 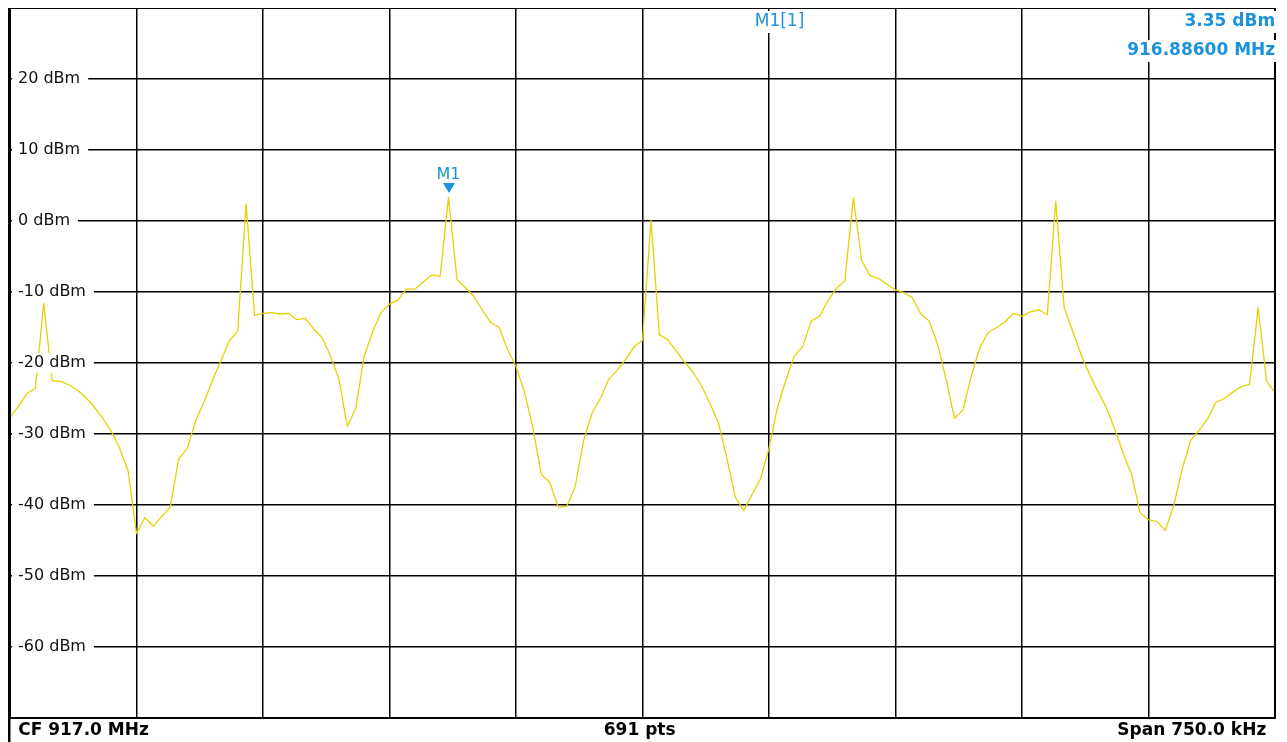 What do you see at coordinates (639, 729) in the screenshot?
I see `text: 691 pts` at bounding box center [639, 729].